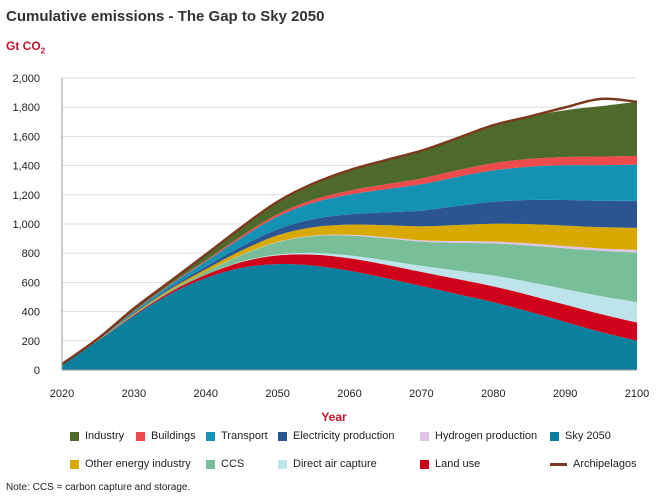 This screenshot has width=657, height=501. What do you see at coordinates (349, 394) in the screenshot?
I see `x-tick-label: 2060` at bounding box center [349, 394].